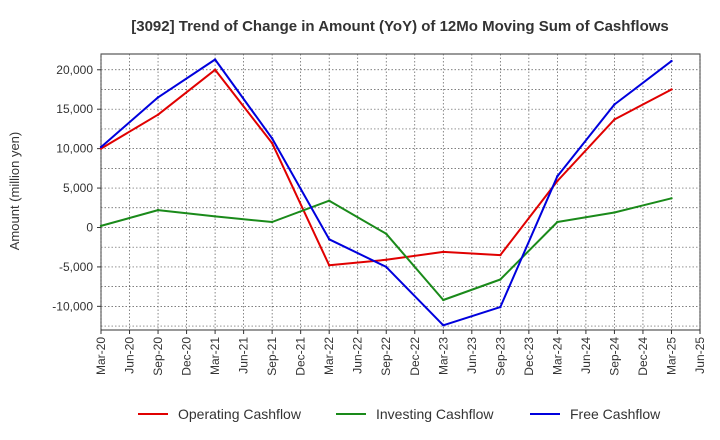 The image size is (720, 440). I want to click on x-tick-label: Mar-24, so click(557, 356).